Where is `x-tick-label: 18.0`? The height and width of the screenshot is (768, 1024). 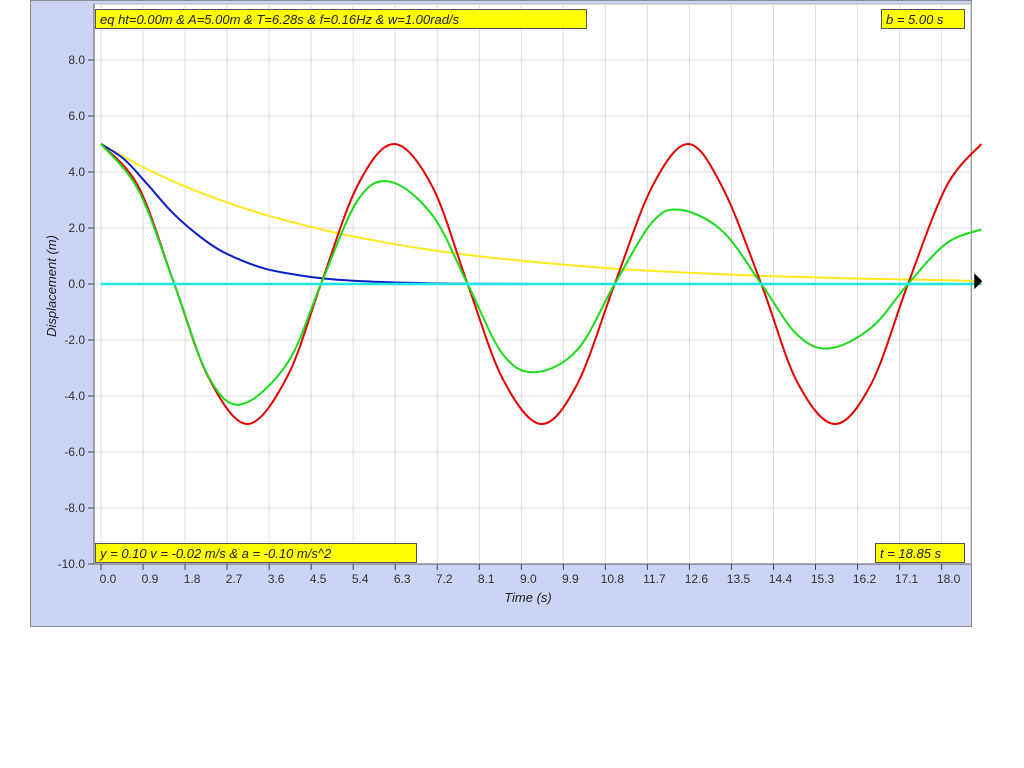
x-tick-label: 18.0 is located at coordinates (949, 579).